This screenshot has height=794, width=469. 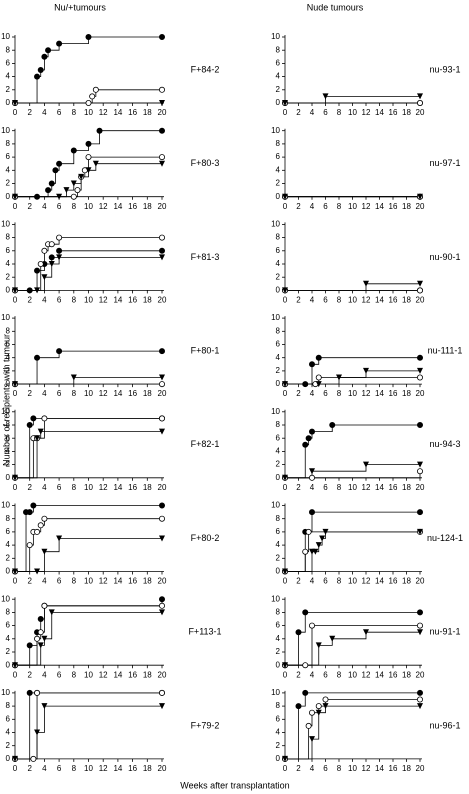 What do you see at coordinates (444, 725) in the screenshot?
I see `panel-label: nu-96-1` at bounding box center [444, 725].